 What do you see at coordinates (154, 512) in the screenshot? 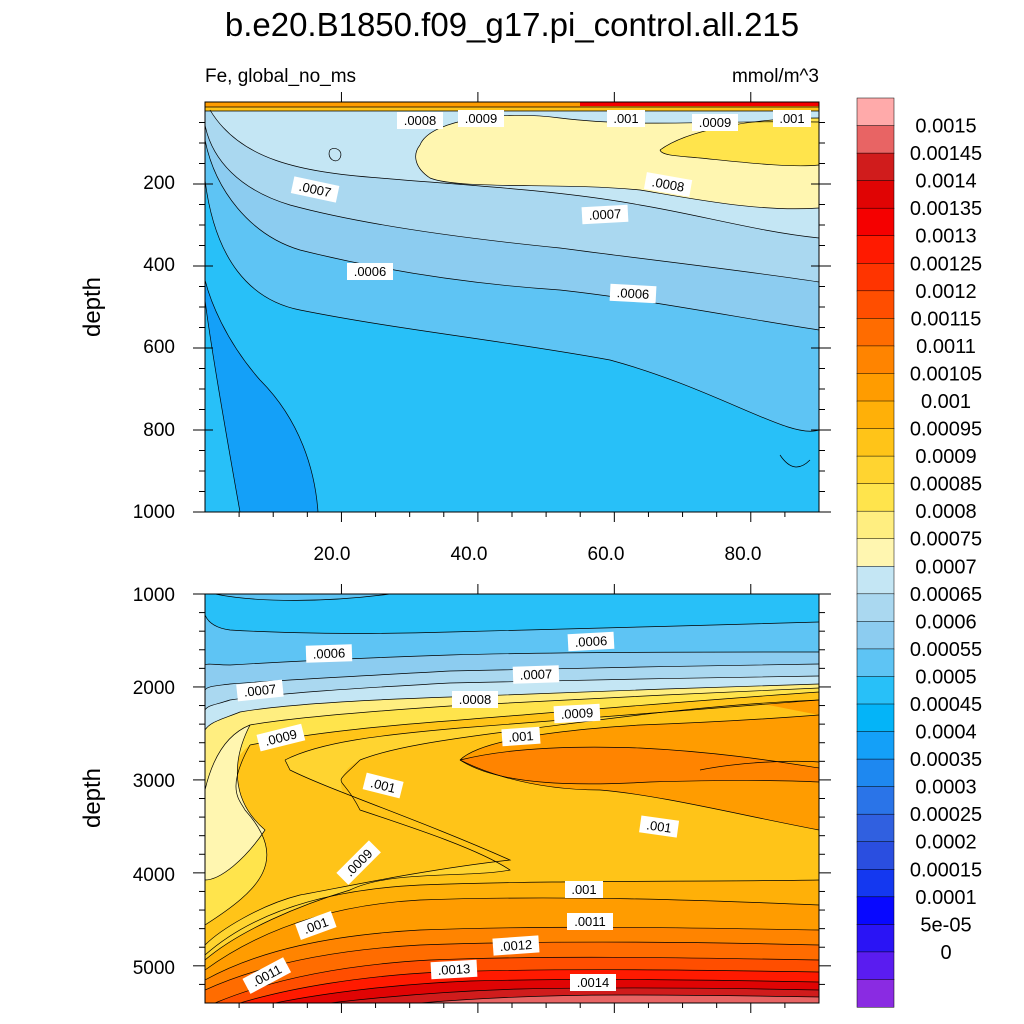
I see `upper-y-tick-label: 1000` at bounding box center [154, 512].